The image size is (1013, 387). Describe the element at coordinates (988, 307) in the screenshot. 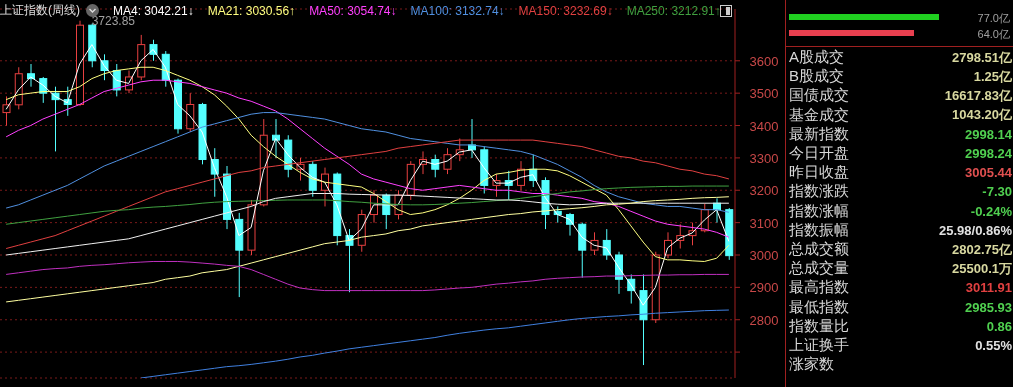

I see `text: 2985.93` at that location.